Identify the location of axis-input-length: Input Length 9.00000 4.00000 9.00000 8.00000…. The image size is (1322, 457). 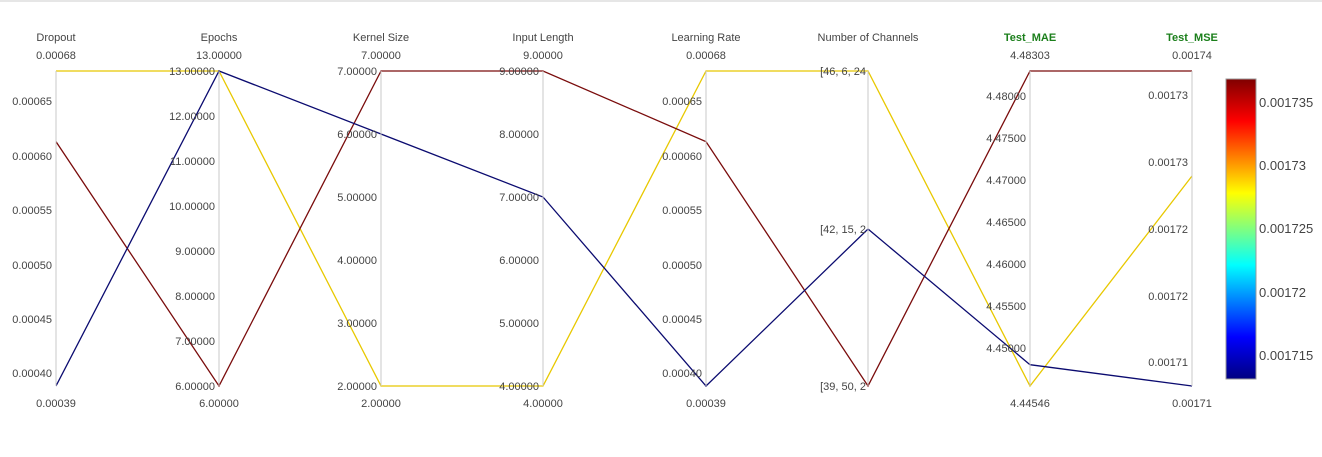
(536, 221).